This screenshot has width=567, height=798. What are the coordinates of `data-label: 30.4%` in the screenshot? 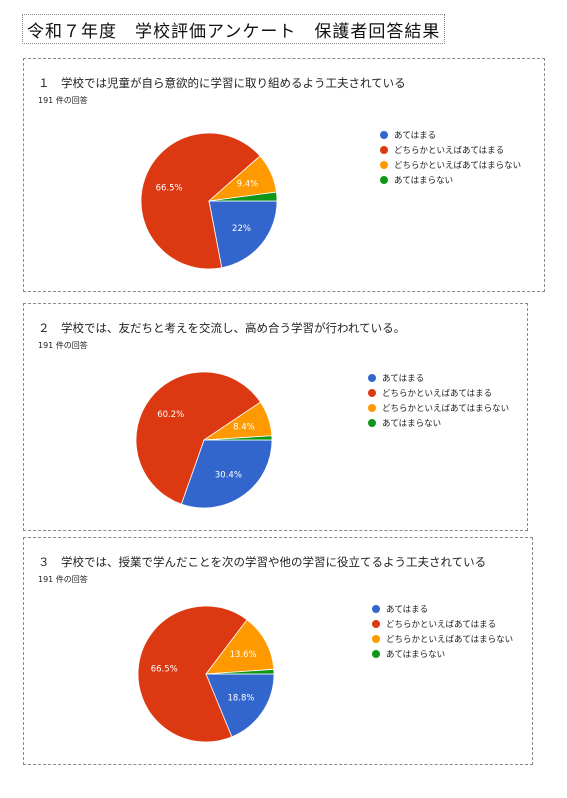 It's located at (228, 475).